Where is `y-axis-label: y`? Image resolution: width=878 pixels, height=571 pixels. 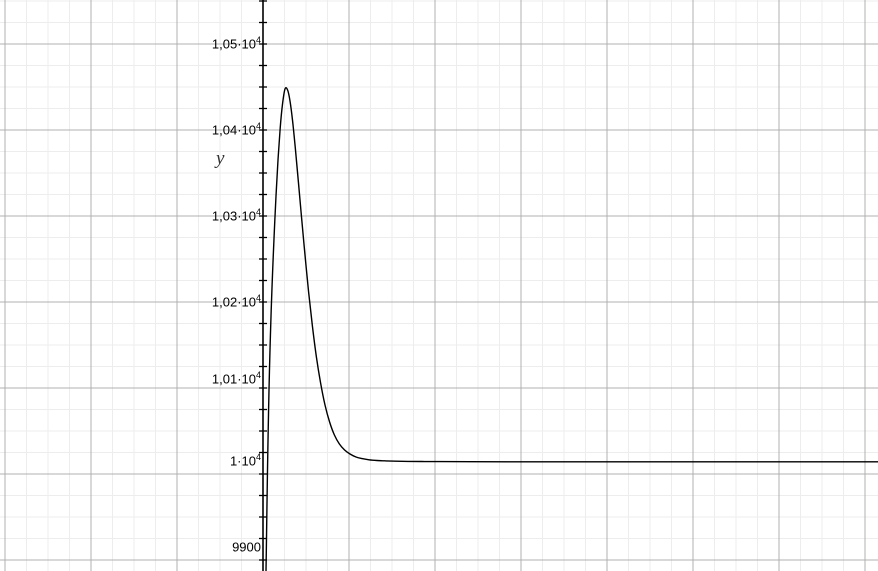 y-axis-label: y is located at coordinates (220, 158).